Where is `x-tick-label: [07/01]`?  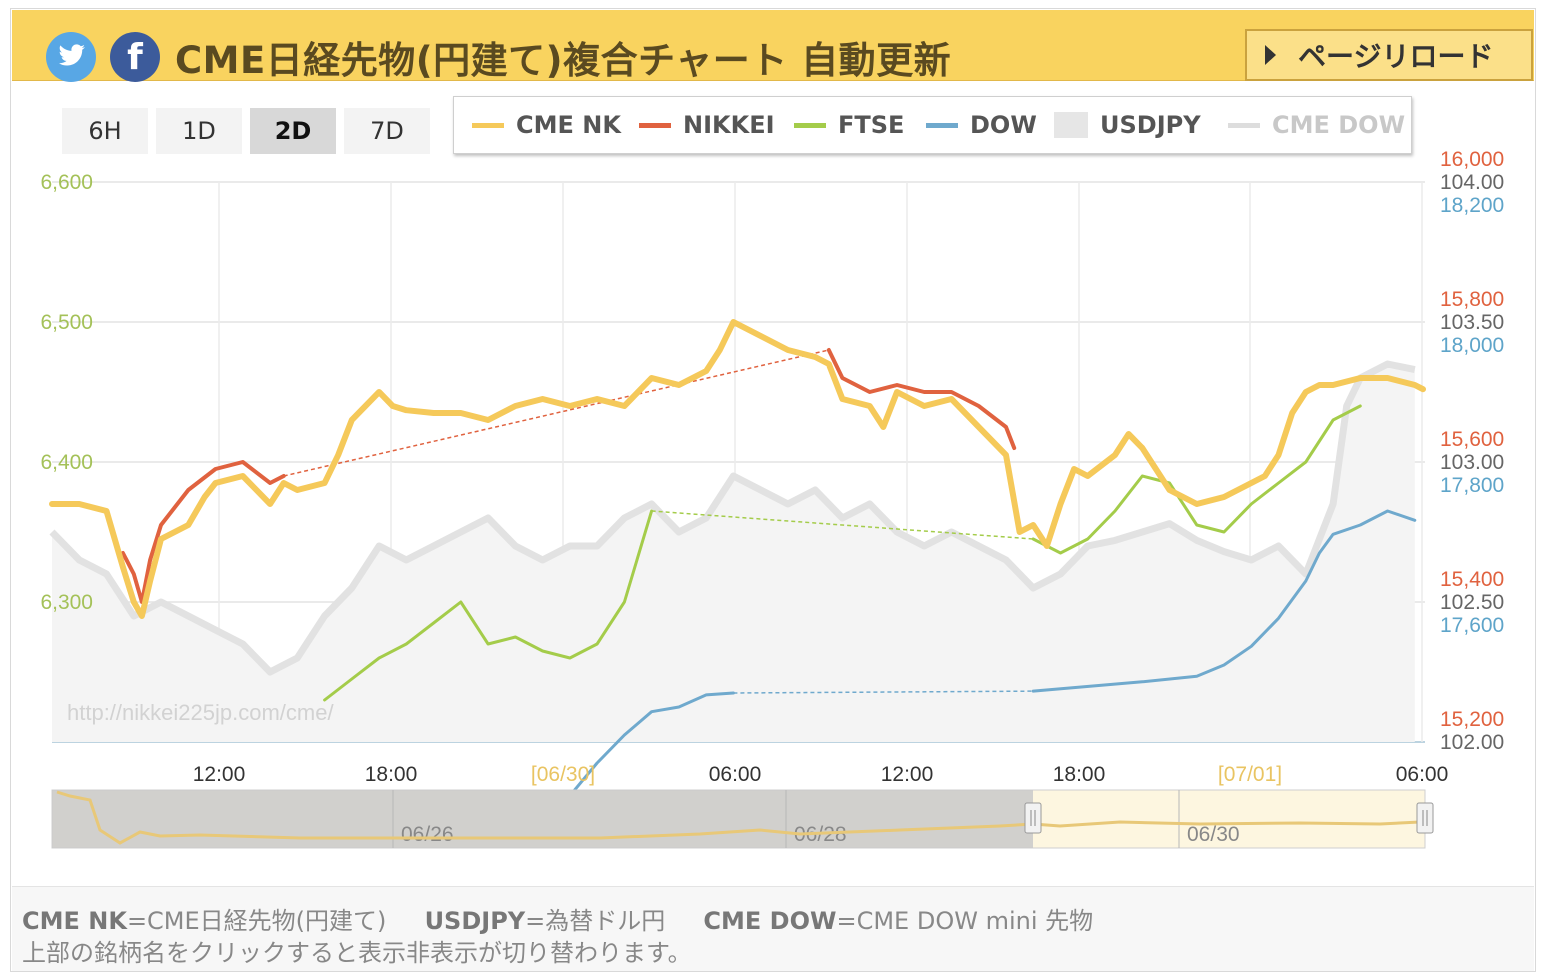
x-tick-label: [07/01] is located at coordinates (1250, 774).